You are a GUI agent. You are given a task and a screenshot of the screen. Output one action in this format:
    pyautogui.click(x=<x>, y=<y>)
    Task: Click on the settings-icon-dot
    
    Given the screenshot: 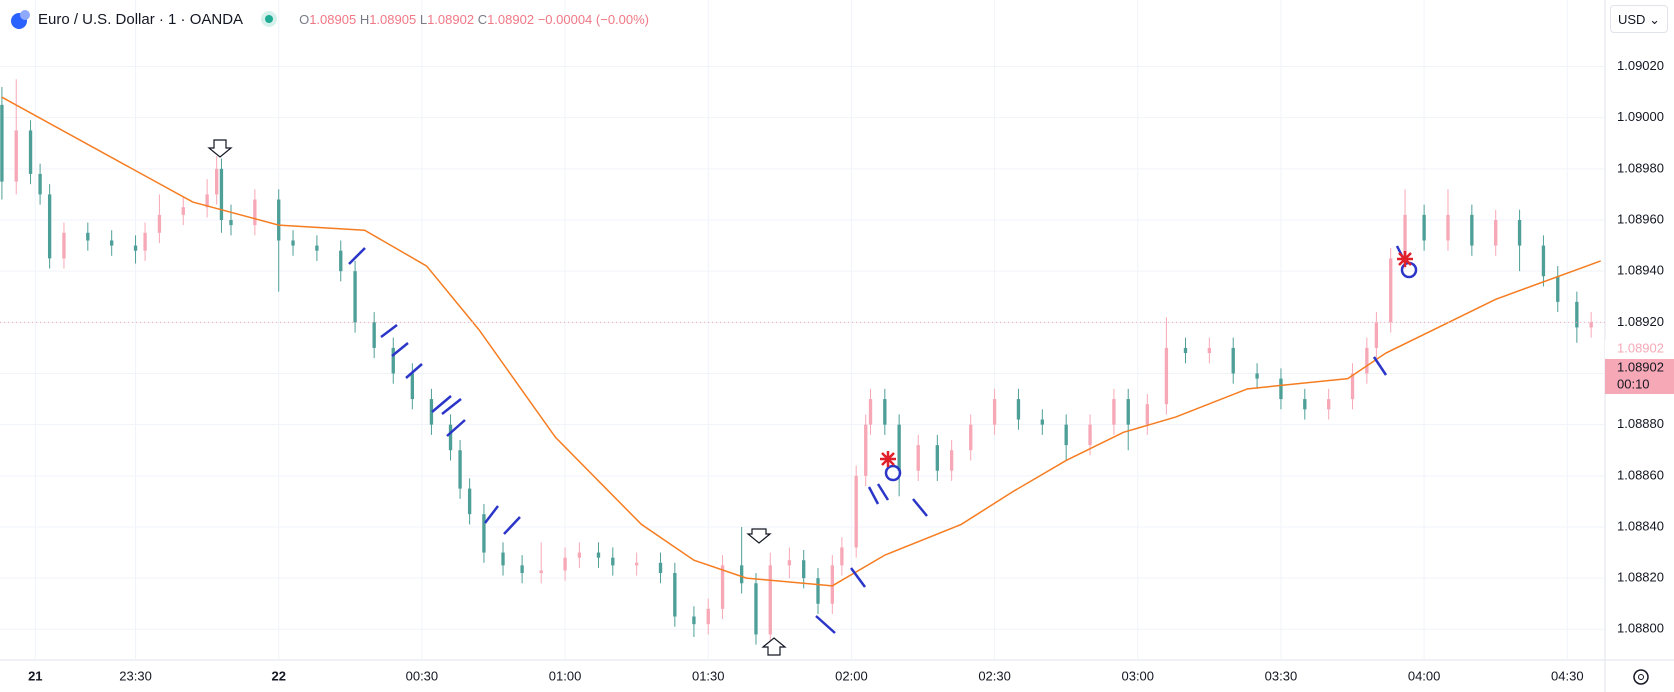 What is the action you would take?
    pyautogui.click(x=1641, y=677)
    